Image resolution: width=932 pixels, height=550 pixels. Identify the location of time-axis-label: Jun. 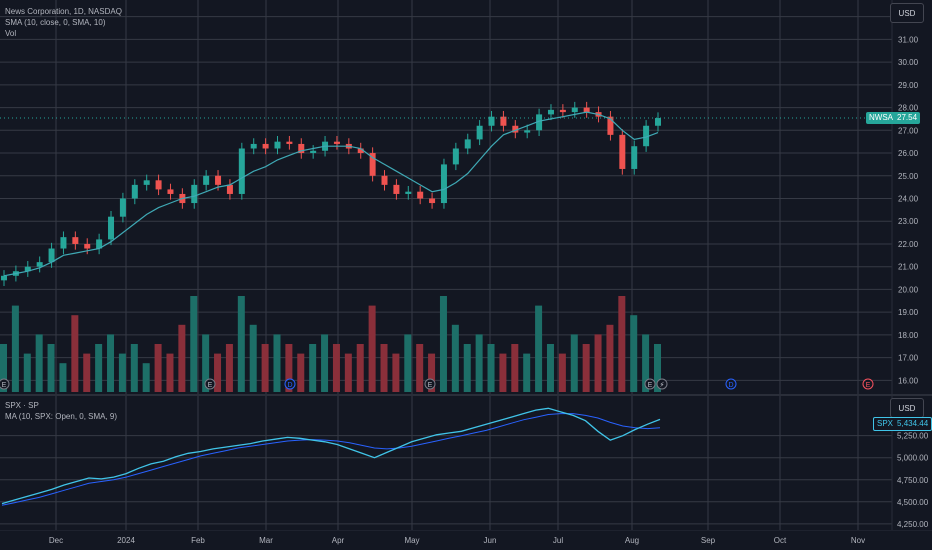
(490, 540).